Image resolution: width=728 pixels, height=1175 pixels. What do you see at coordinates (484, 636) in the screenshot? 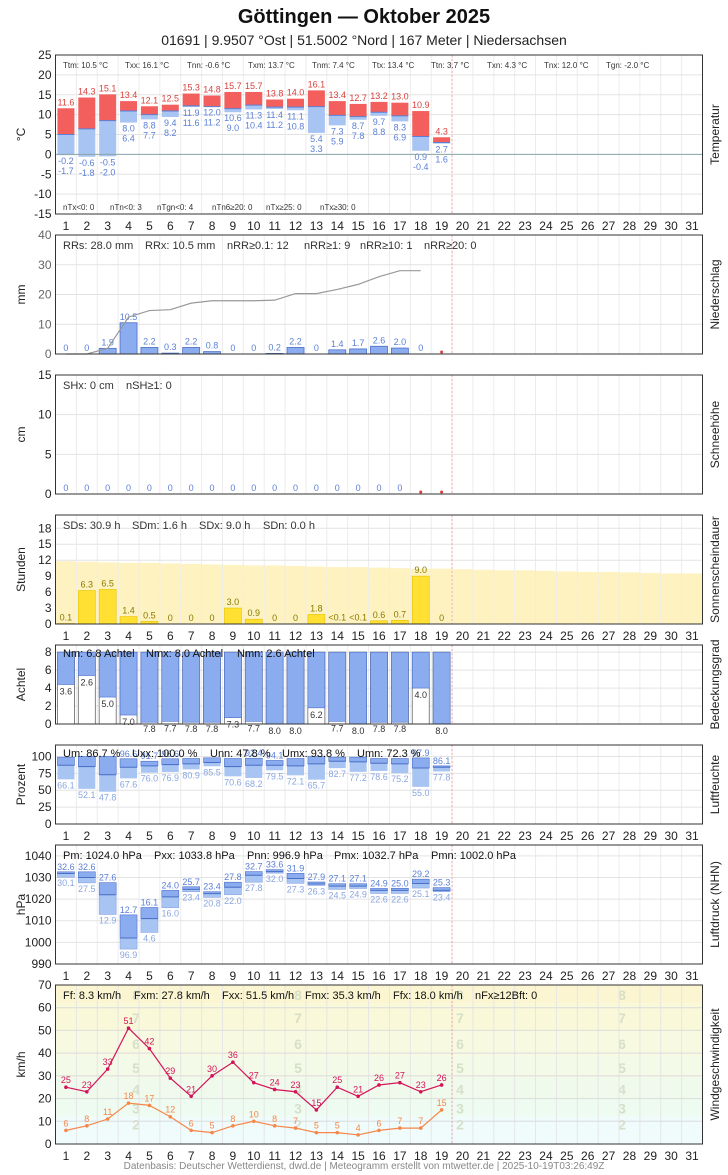
I see `day-label: 21` at bounding box center [484, 636].